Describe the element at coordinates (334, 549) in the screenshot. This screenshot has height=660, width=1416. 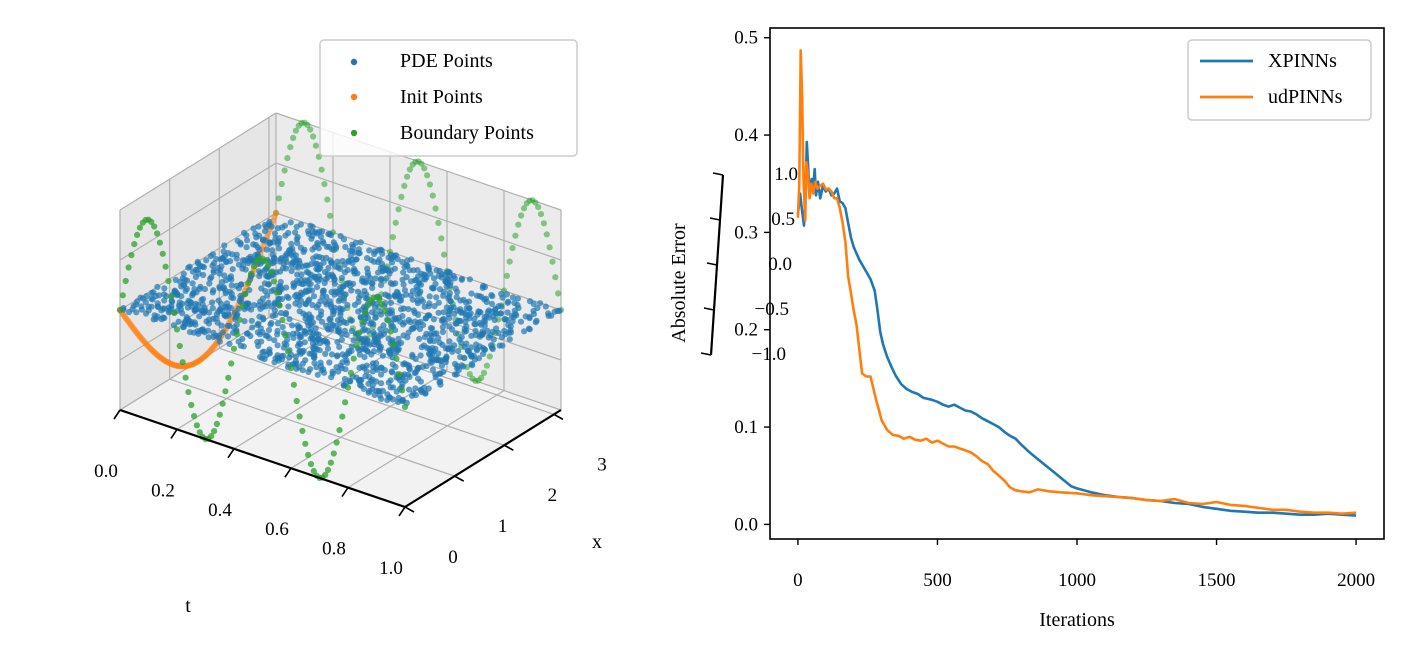
I see `t-tick-label: 0.8` at that location.